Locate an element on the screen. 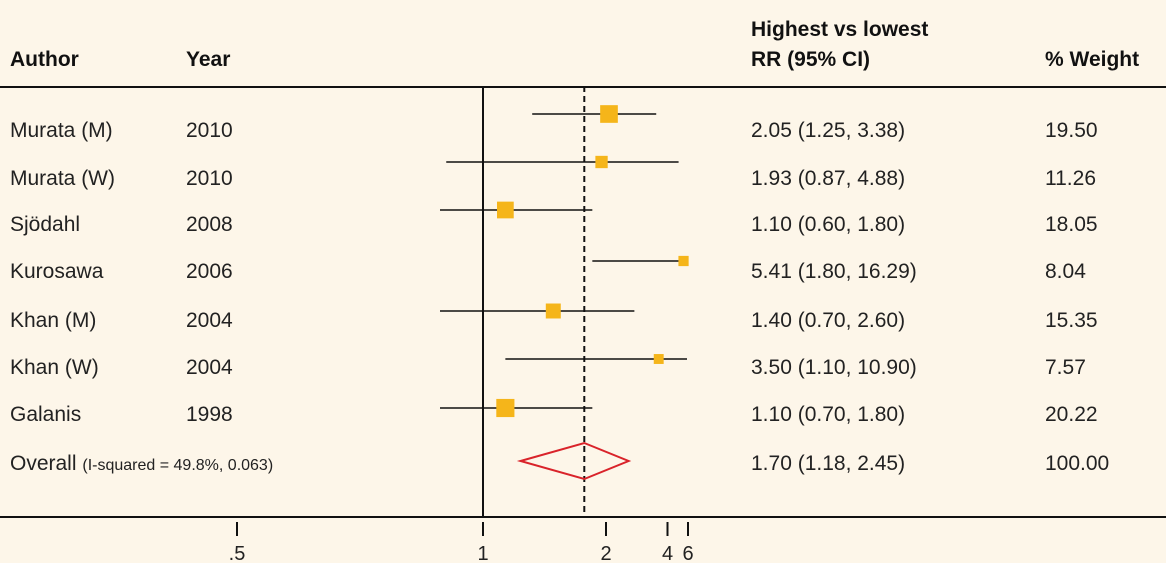 This screenshot has width=1166, height=563. x-tick-label: .5 is located at coordinates (237, 553).